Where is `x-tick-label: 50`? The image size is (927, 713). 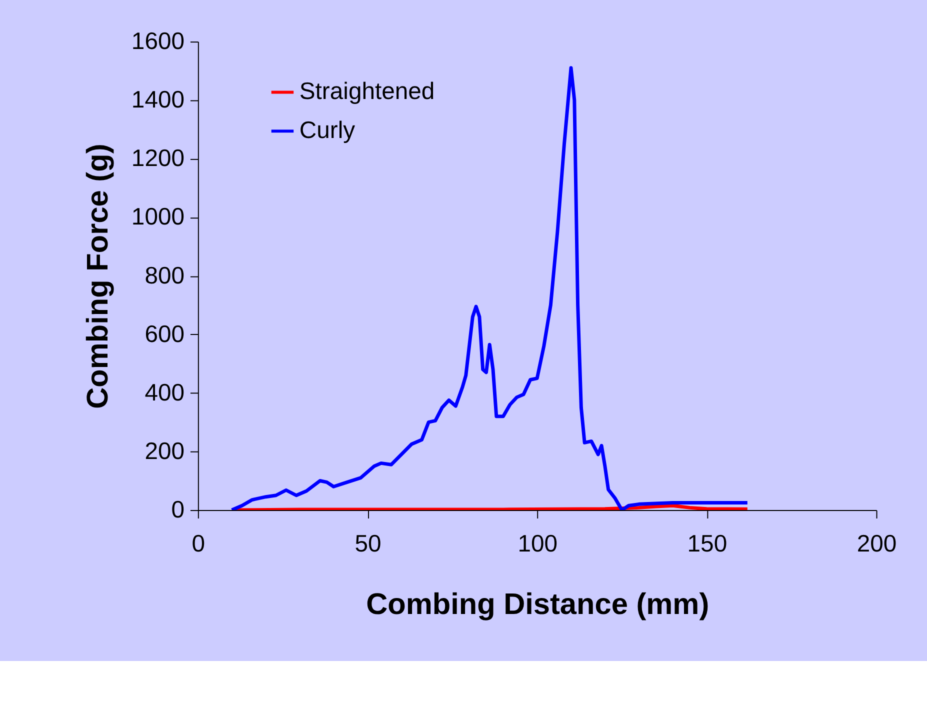
x-tick-label: 50 is located at coordinates (368, 544).